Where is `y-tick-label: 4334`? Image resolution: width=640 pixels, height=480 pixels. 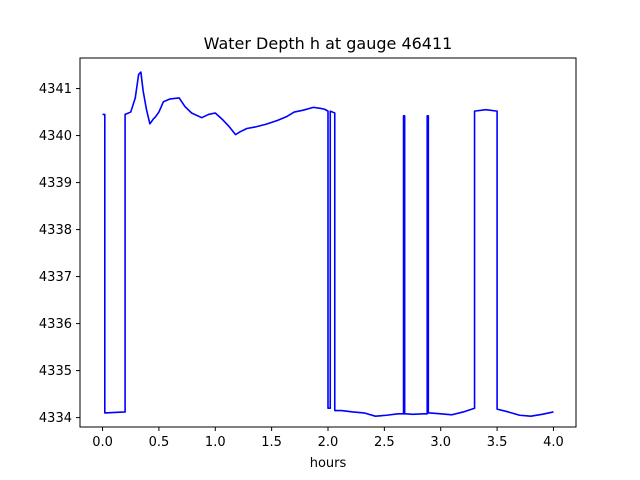 y-tick-label: 4334 is located at coordinates (55, 418).